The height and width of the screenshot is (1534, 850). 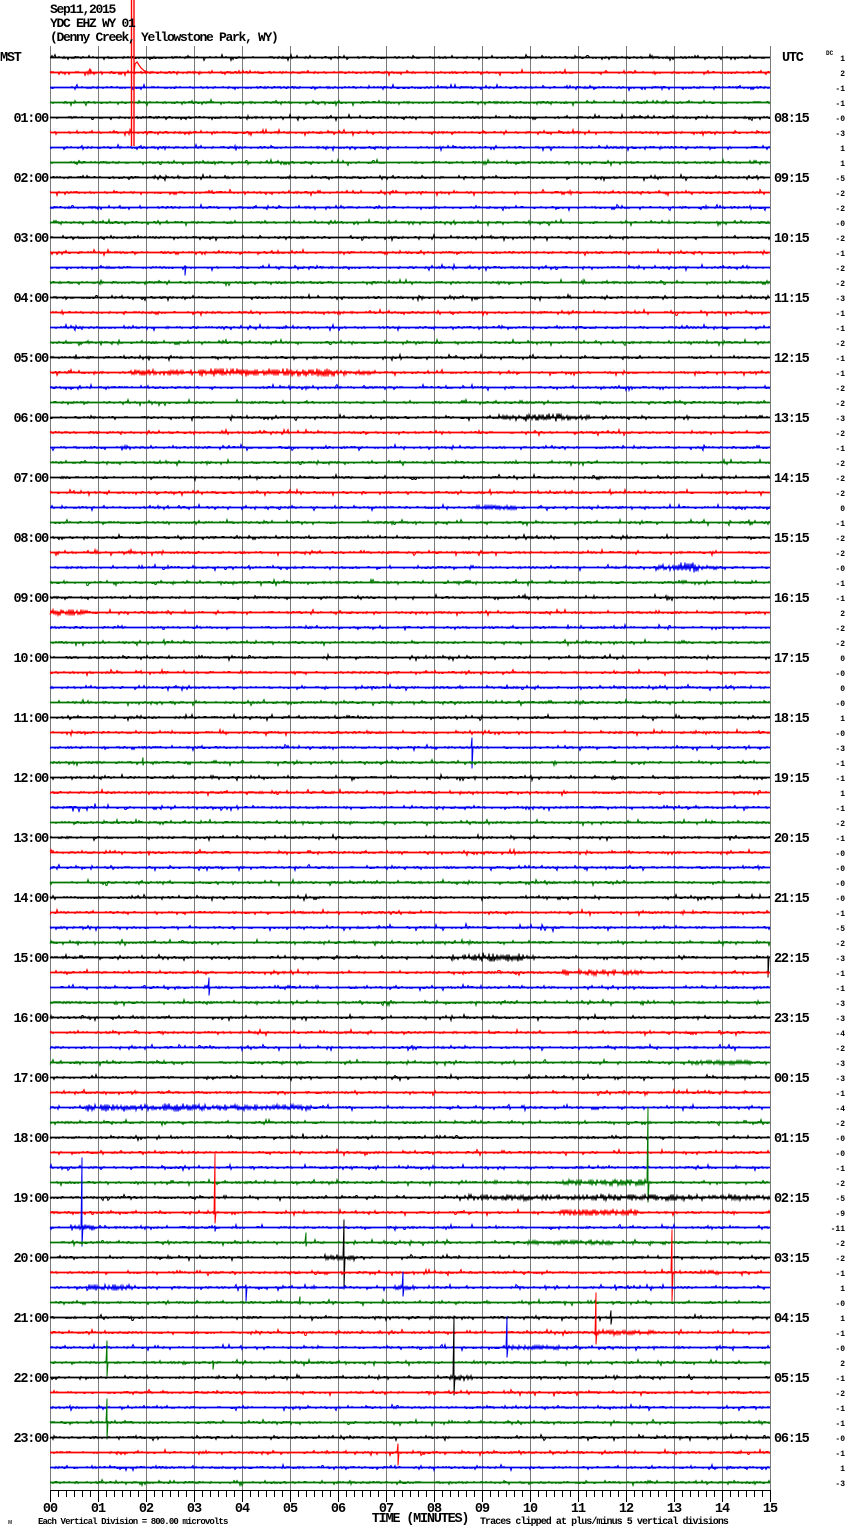 What do you see at coordinates (386, 1509) in the screenshot?
I see `svg-text: 07` at bounding box center [386, 1509].